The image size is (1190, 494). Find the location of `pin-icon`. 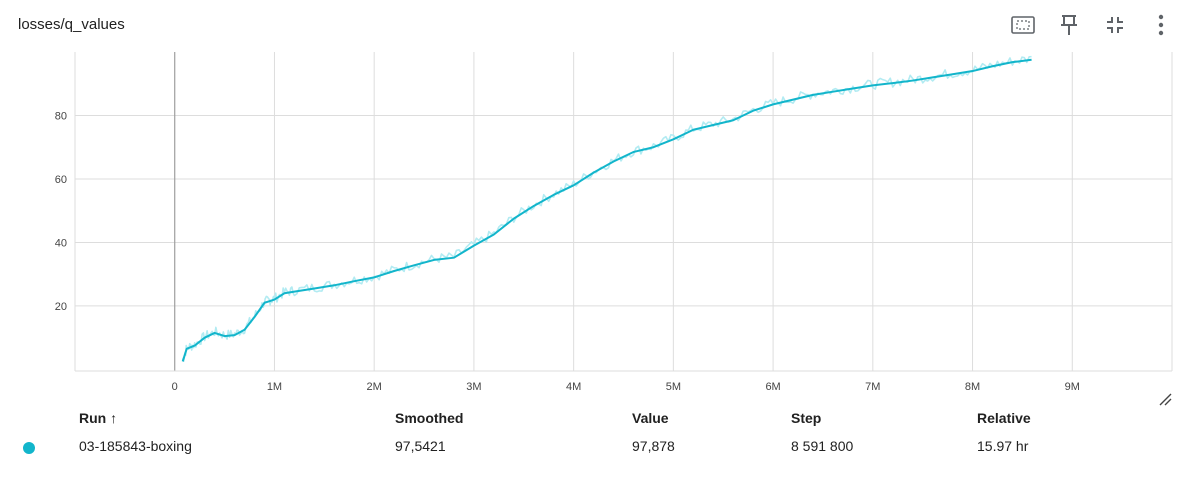

pin-icon is located at coordinates (1069, 25).